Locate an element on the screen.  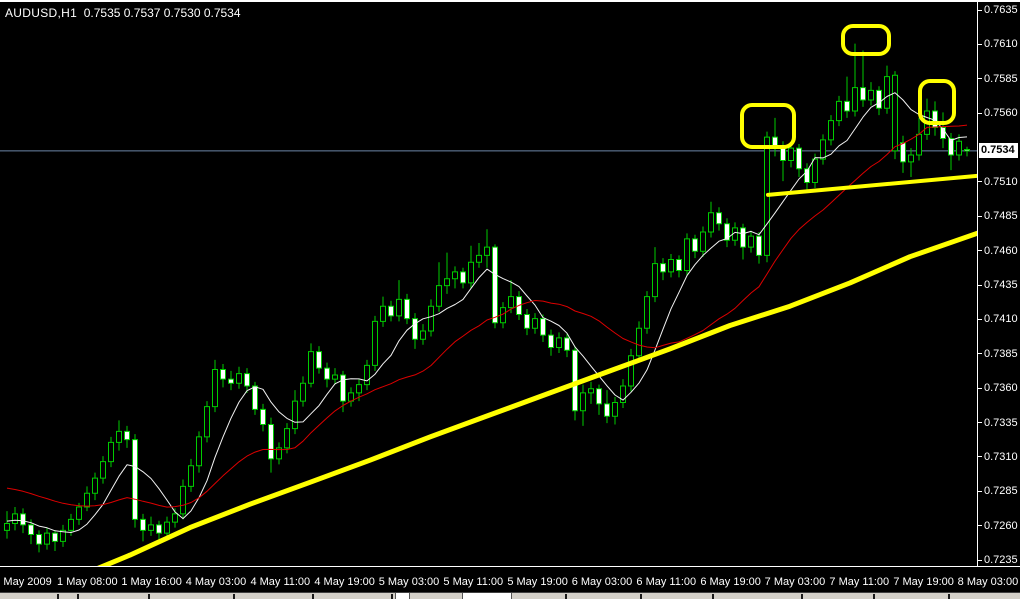
time-axis-label: 1 May 16:00 is located at coordinates (151, 582).